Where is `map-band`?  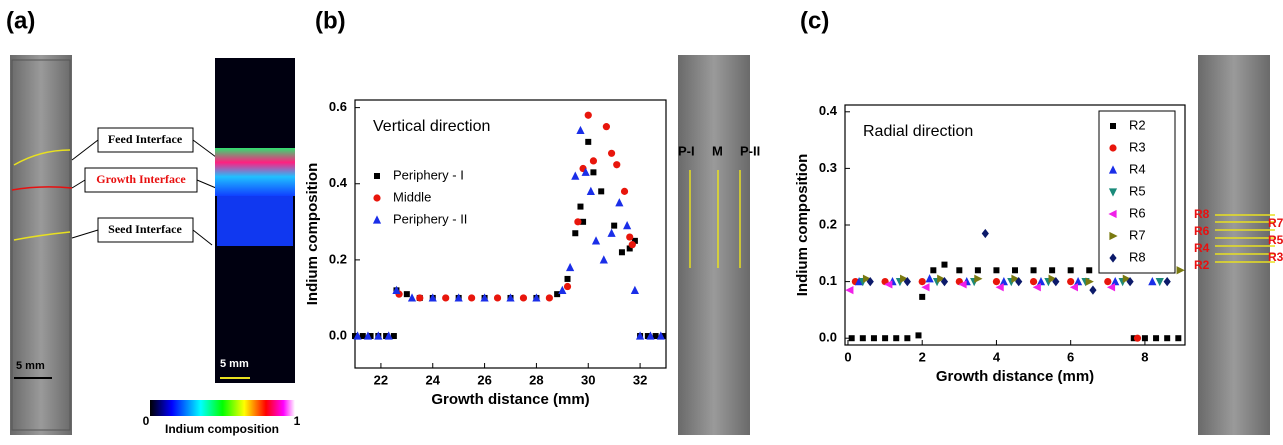 map-band is located at coordinates (255, 172).